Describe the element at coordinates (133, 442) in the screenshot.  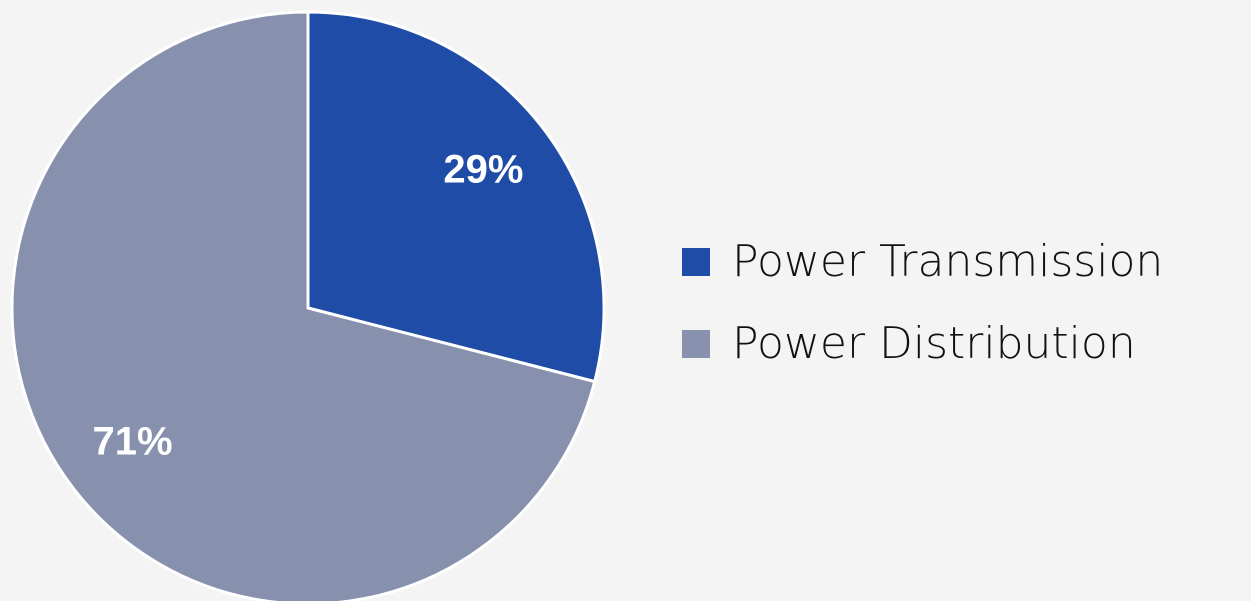
I see `value-label: 71%` at that location.